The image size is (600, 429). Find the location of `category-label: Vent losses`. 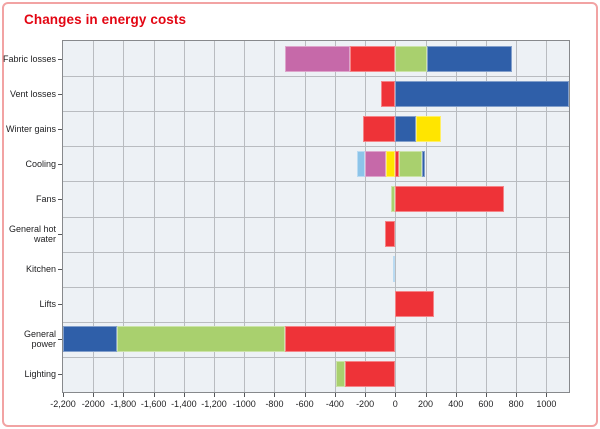

category-label: Vent losses is located at coordinates (32, 93).